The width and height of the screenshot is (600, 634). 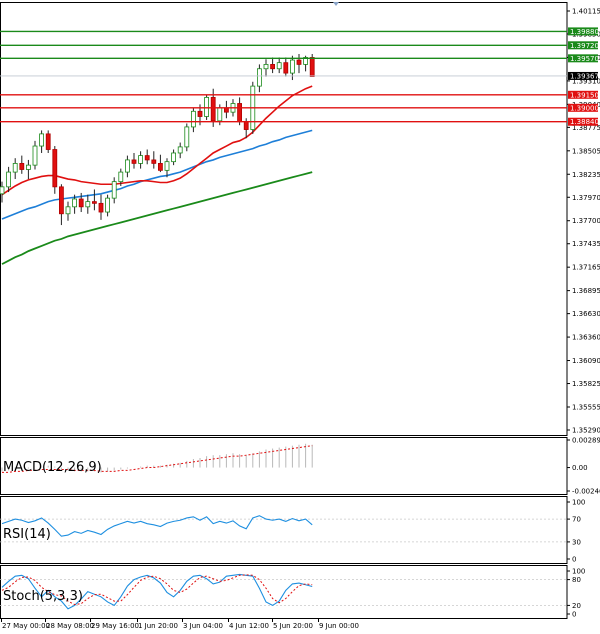 What do you see at coordinates (249, 626) in the screenshot?
I see `time-tick-label: 4 Jun 12:00` at bounding box center [249, 626].